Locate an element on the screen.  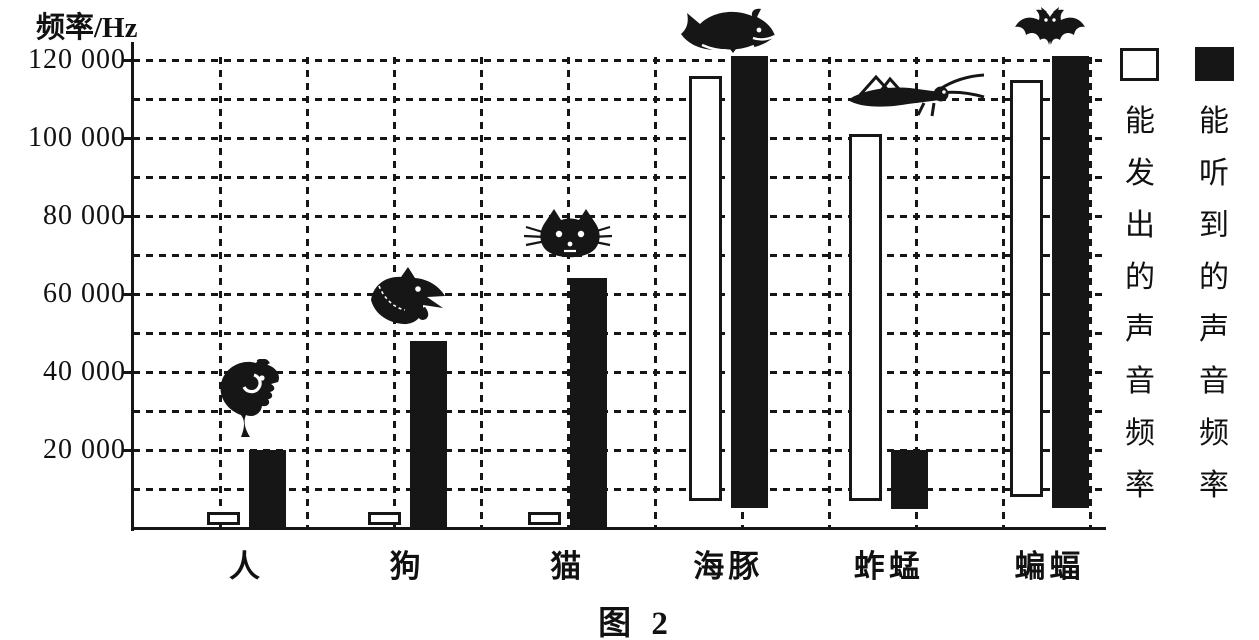
bar-can-emit-human is located at coordinates (223, 519).